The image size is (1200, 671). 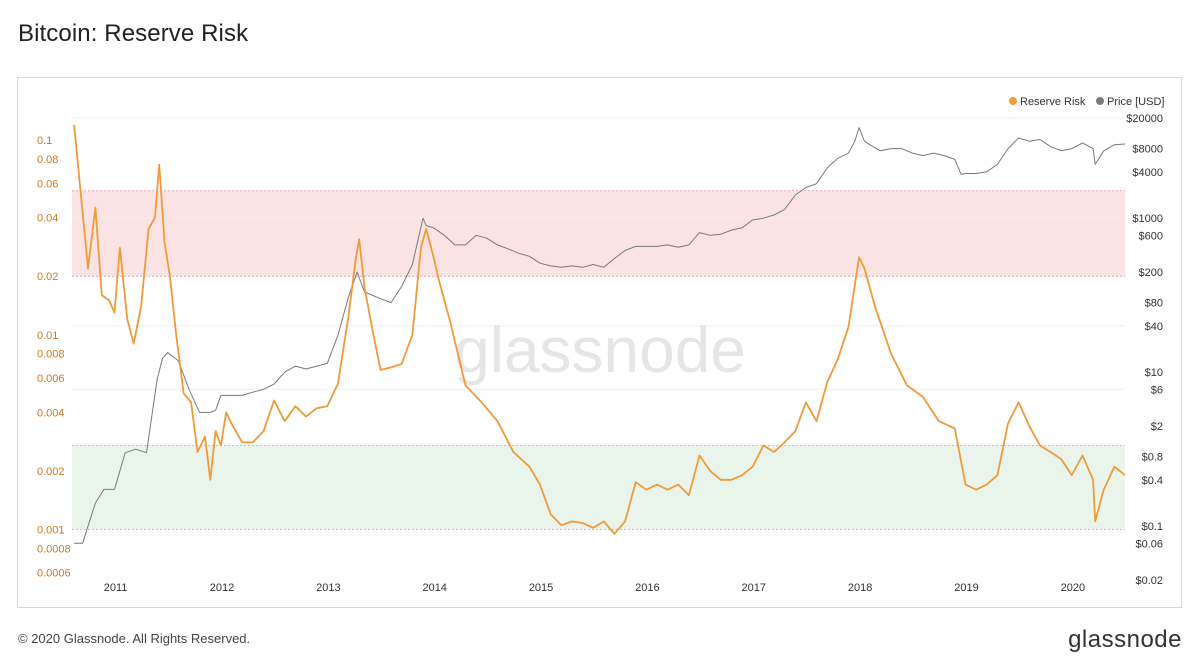 I want to click on right-tick-label: $1000, so click(x=1147, y=219).